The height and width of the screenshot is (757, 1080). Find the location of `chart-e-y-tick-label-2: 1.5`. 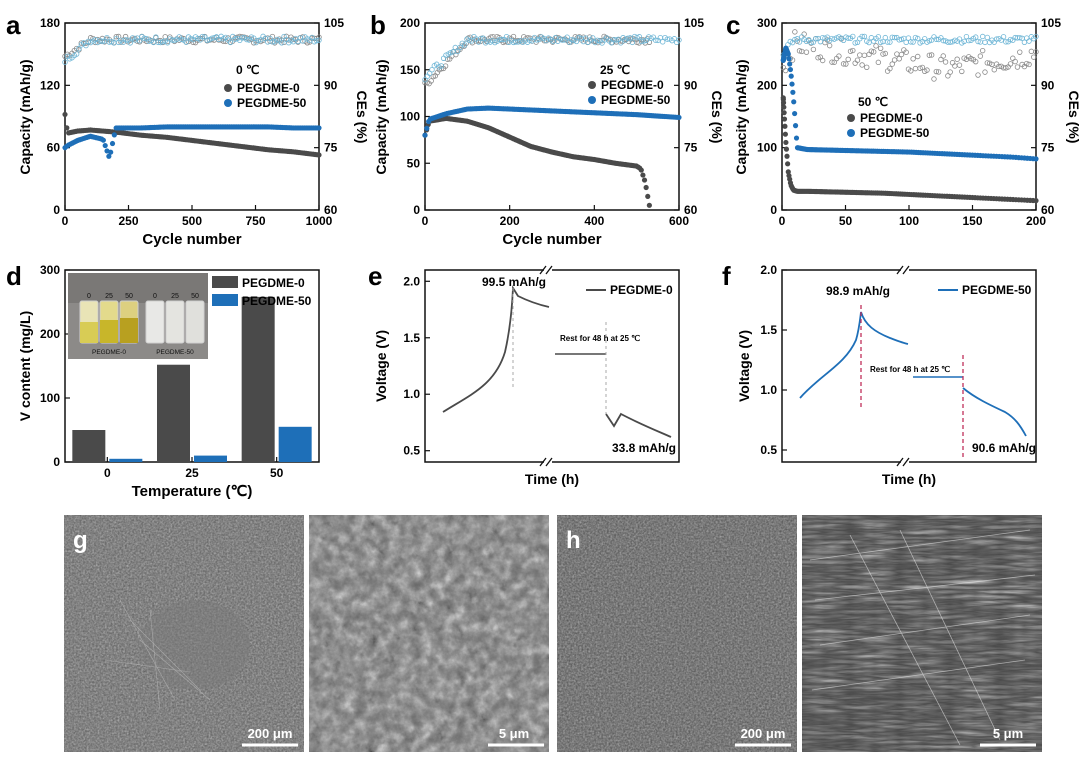

chart-e-y-tick-label-2: 1.5 is located at coordinates (411, 338).